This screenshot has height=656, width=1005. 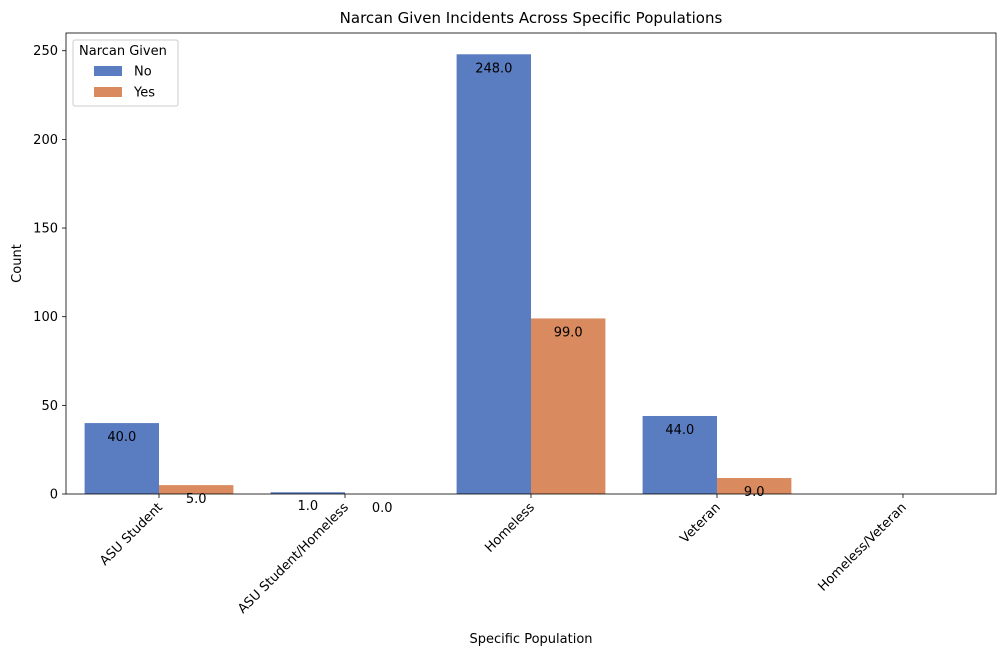 I want to click on x-tick-label: ASU Student, so click(x=131, y=534).